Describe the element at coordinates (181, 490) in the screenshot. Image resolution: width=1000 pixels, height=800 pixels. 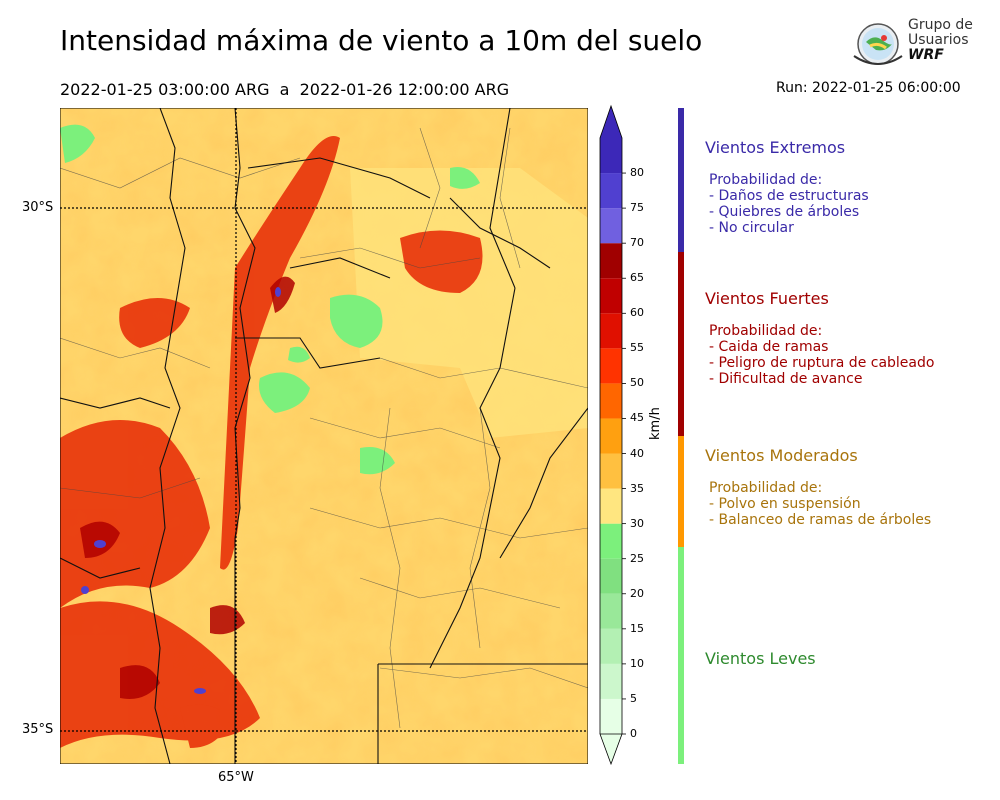
I see `extreme-cores` at that location.